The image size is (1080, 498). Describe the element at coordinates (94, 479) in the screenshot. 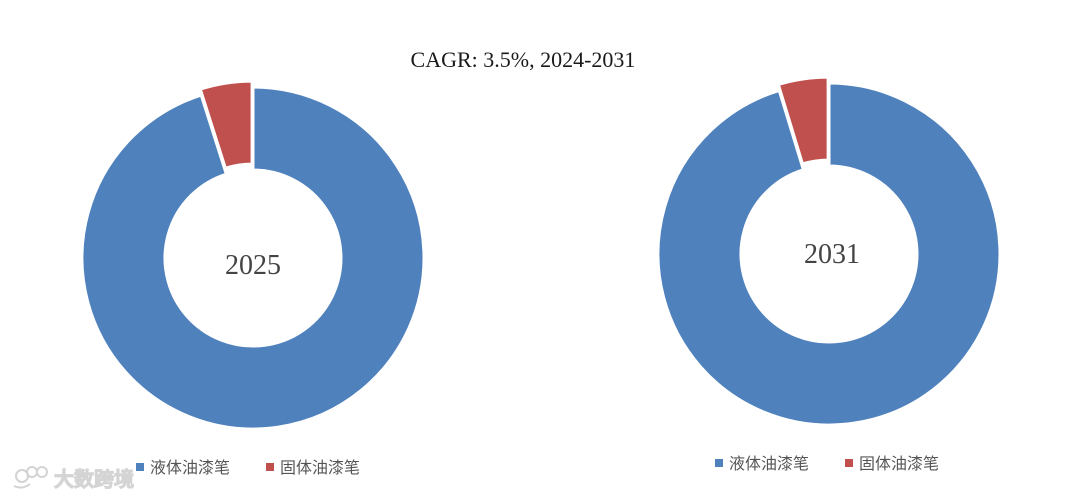

I see `watermark-text: 大数跨境` at that location.